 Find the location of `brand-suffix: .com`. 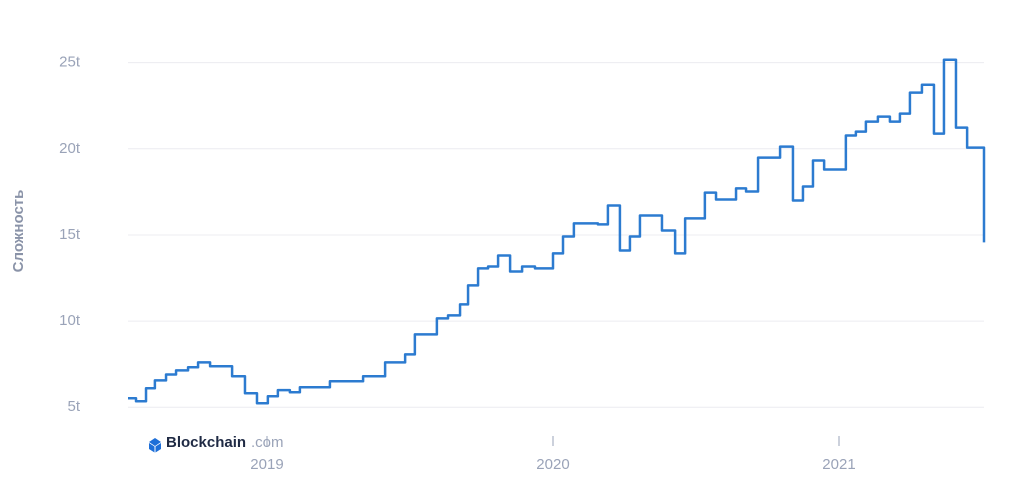

brand-suffix: .com is located at coordinates (267, 442).